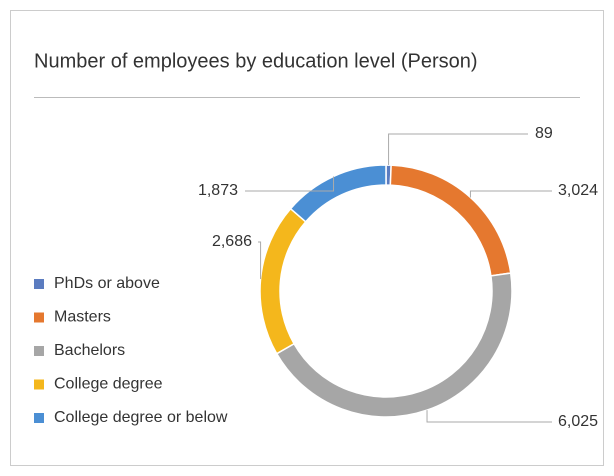 This screenshot has width=614, height=476. Describe the element at coordinates (338, 193) in the screenshot. I see `slice` at that location.